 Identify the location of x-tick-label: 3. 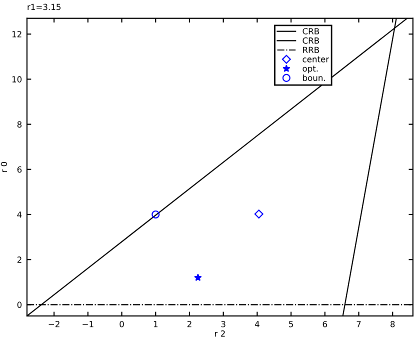
(223, 324).